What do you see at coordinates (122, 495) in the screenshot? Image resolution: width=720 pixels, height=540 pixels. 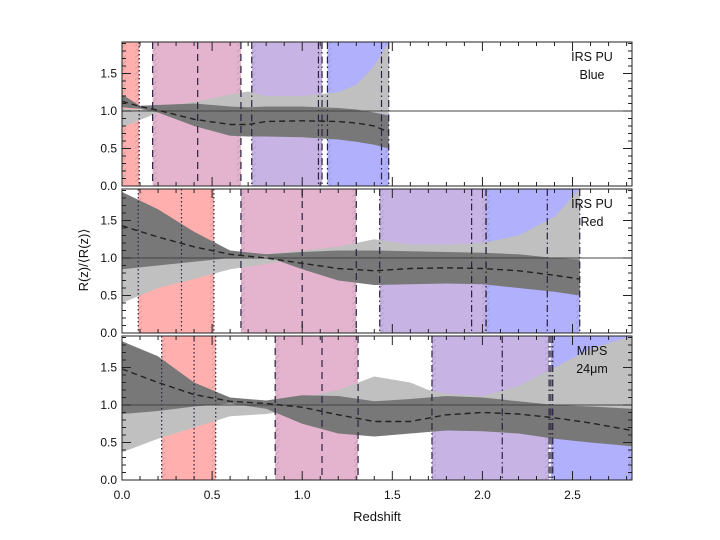 I see `x-tick-label: 0.0` at bounding box center [122, 495].